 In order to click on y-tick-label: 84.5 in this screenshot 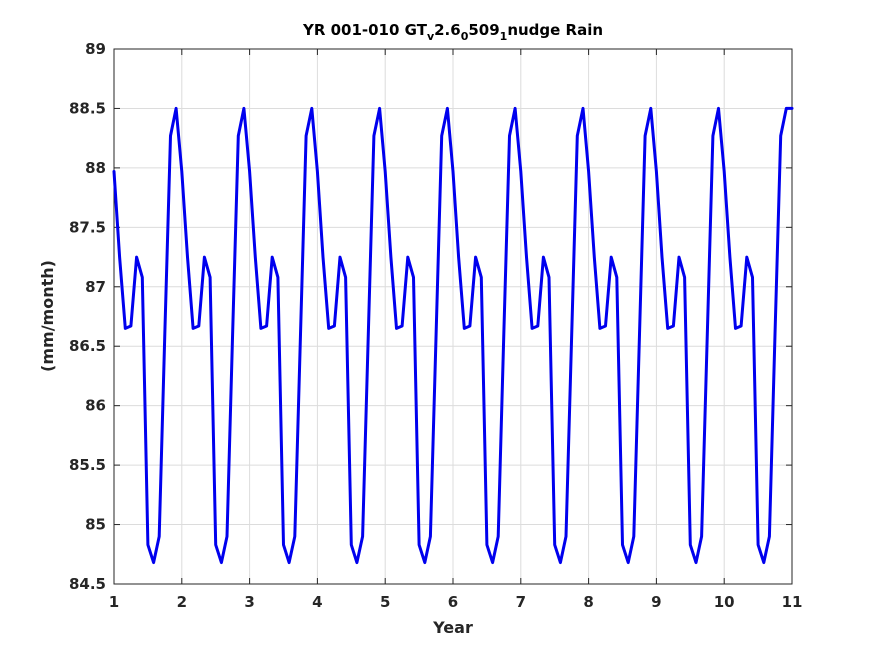, I will do `click(87, 584)`.